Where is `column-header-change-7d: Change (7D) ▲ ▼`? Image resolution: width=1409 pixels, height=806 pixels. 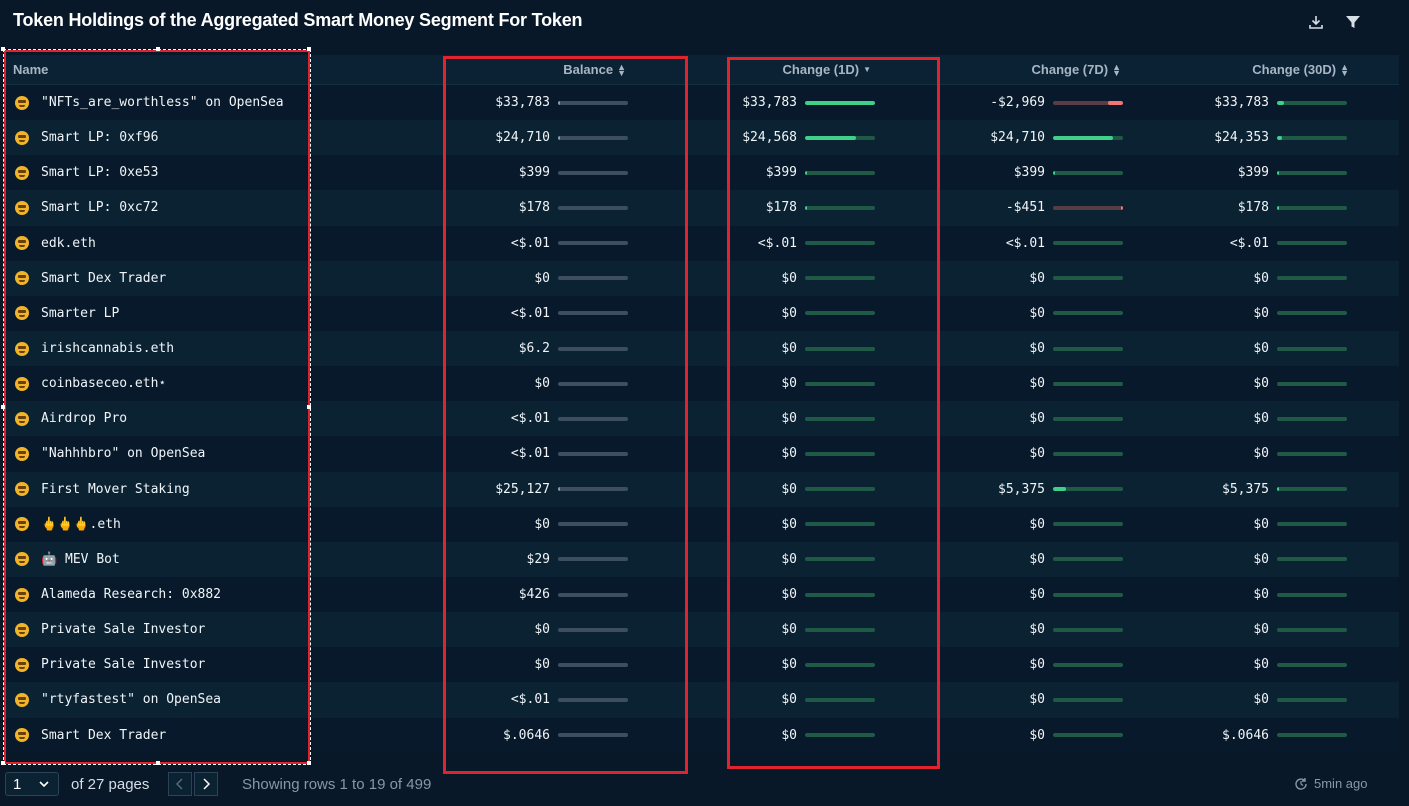 column-header-change-7d: Change (7D) ▲ ▼ is located at coordinates (1001, 69).